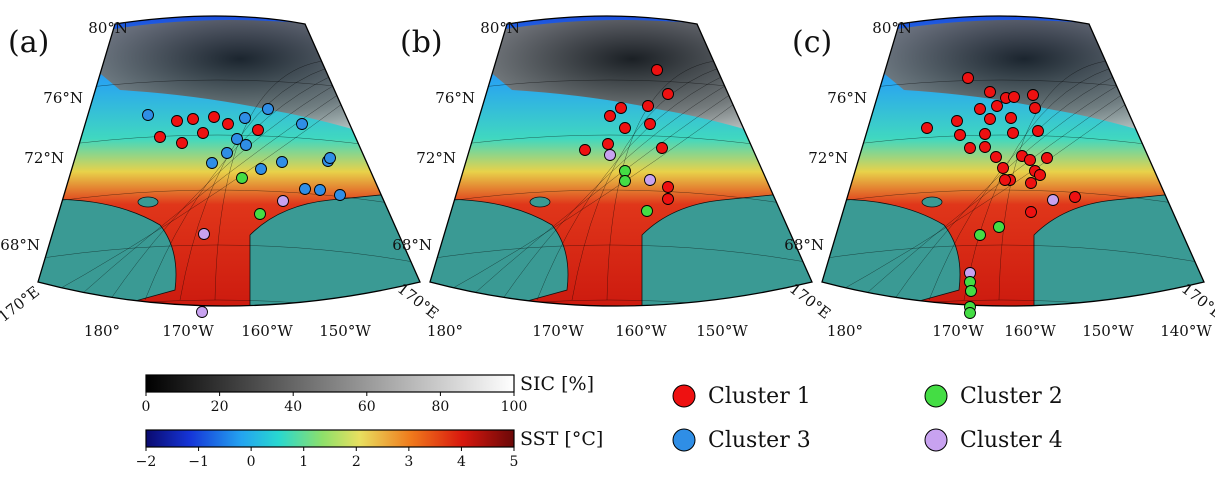  What do you see at coordinates (440, 407) in the screenshot?
I see `colorbar-tick: 80` at bounding box center [440, 407].